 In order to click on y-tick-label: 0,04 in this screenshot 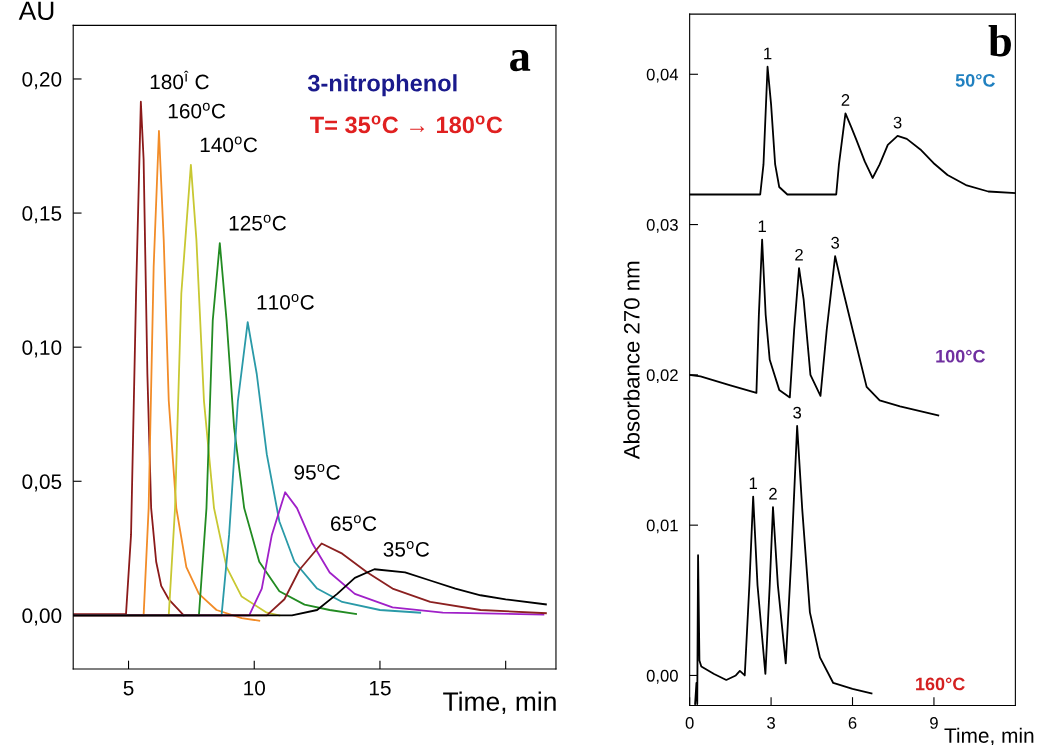, I will do `click(662, 75)`.